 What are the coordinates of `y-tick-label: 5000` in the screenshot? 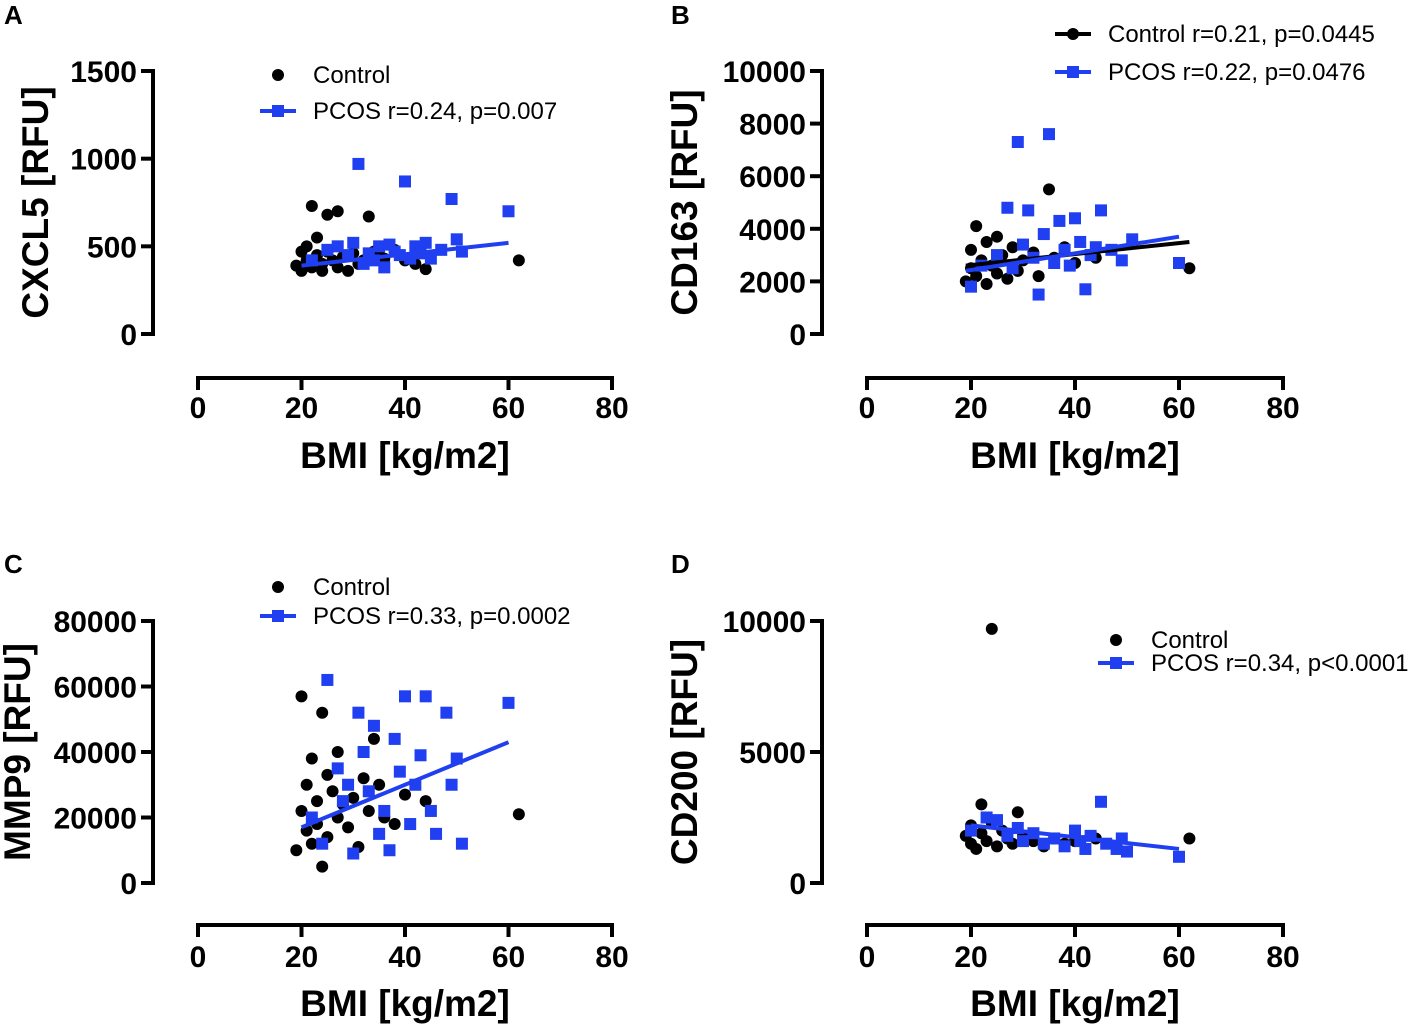 It's located at (772, 753).